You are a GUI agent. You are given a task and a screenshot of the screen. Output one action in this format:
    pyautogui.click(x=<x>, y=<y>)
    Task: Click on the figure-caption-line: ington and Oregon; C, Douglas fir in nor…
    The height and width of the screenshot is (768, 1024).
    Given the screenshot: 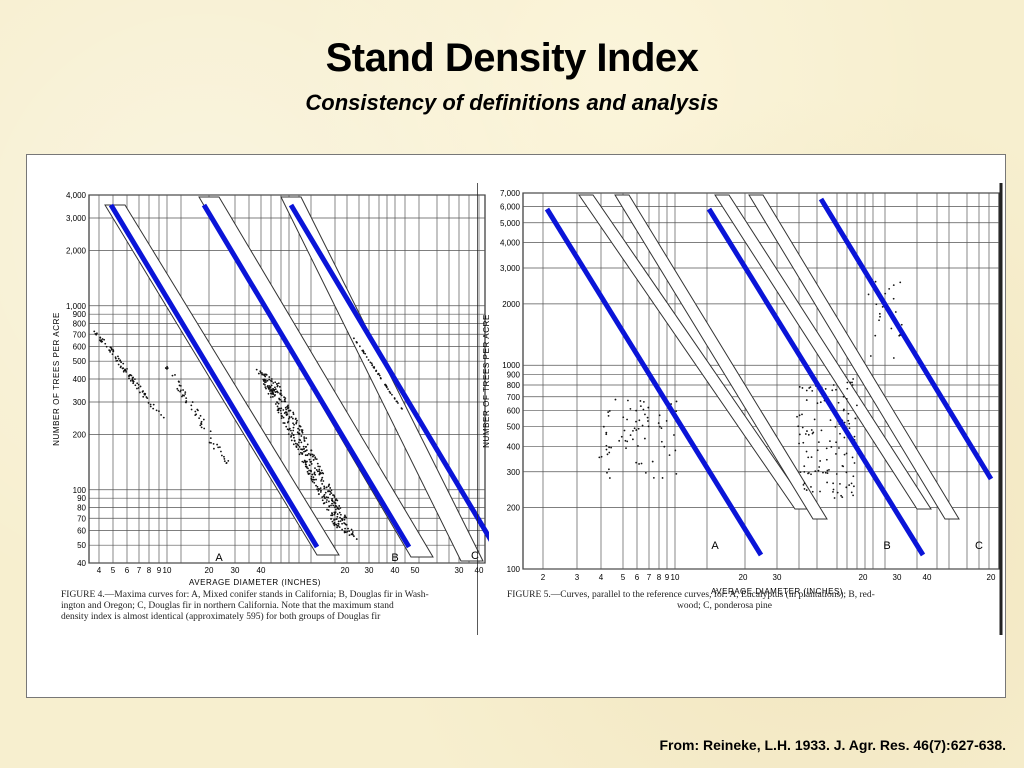 What is the action you would take?
    pyautogui.click(x=227, y=605)
    